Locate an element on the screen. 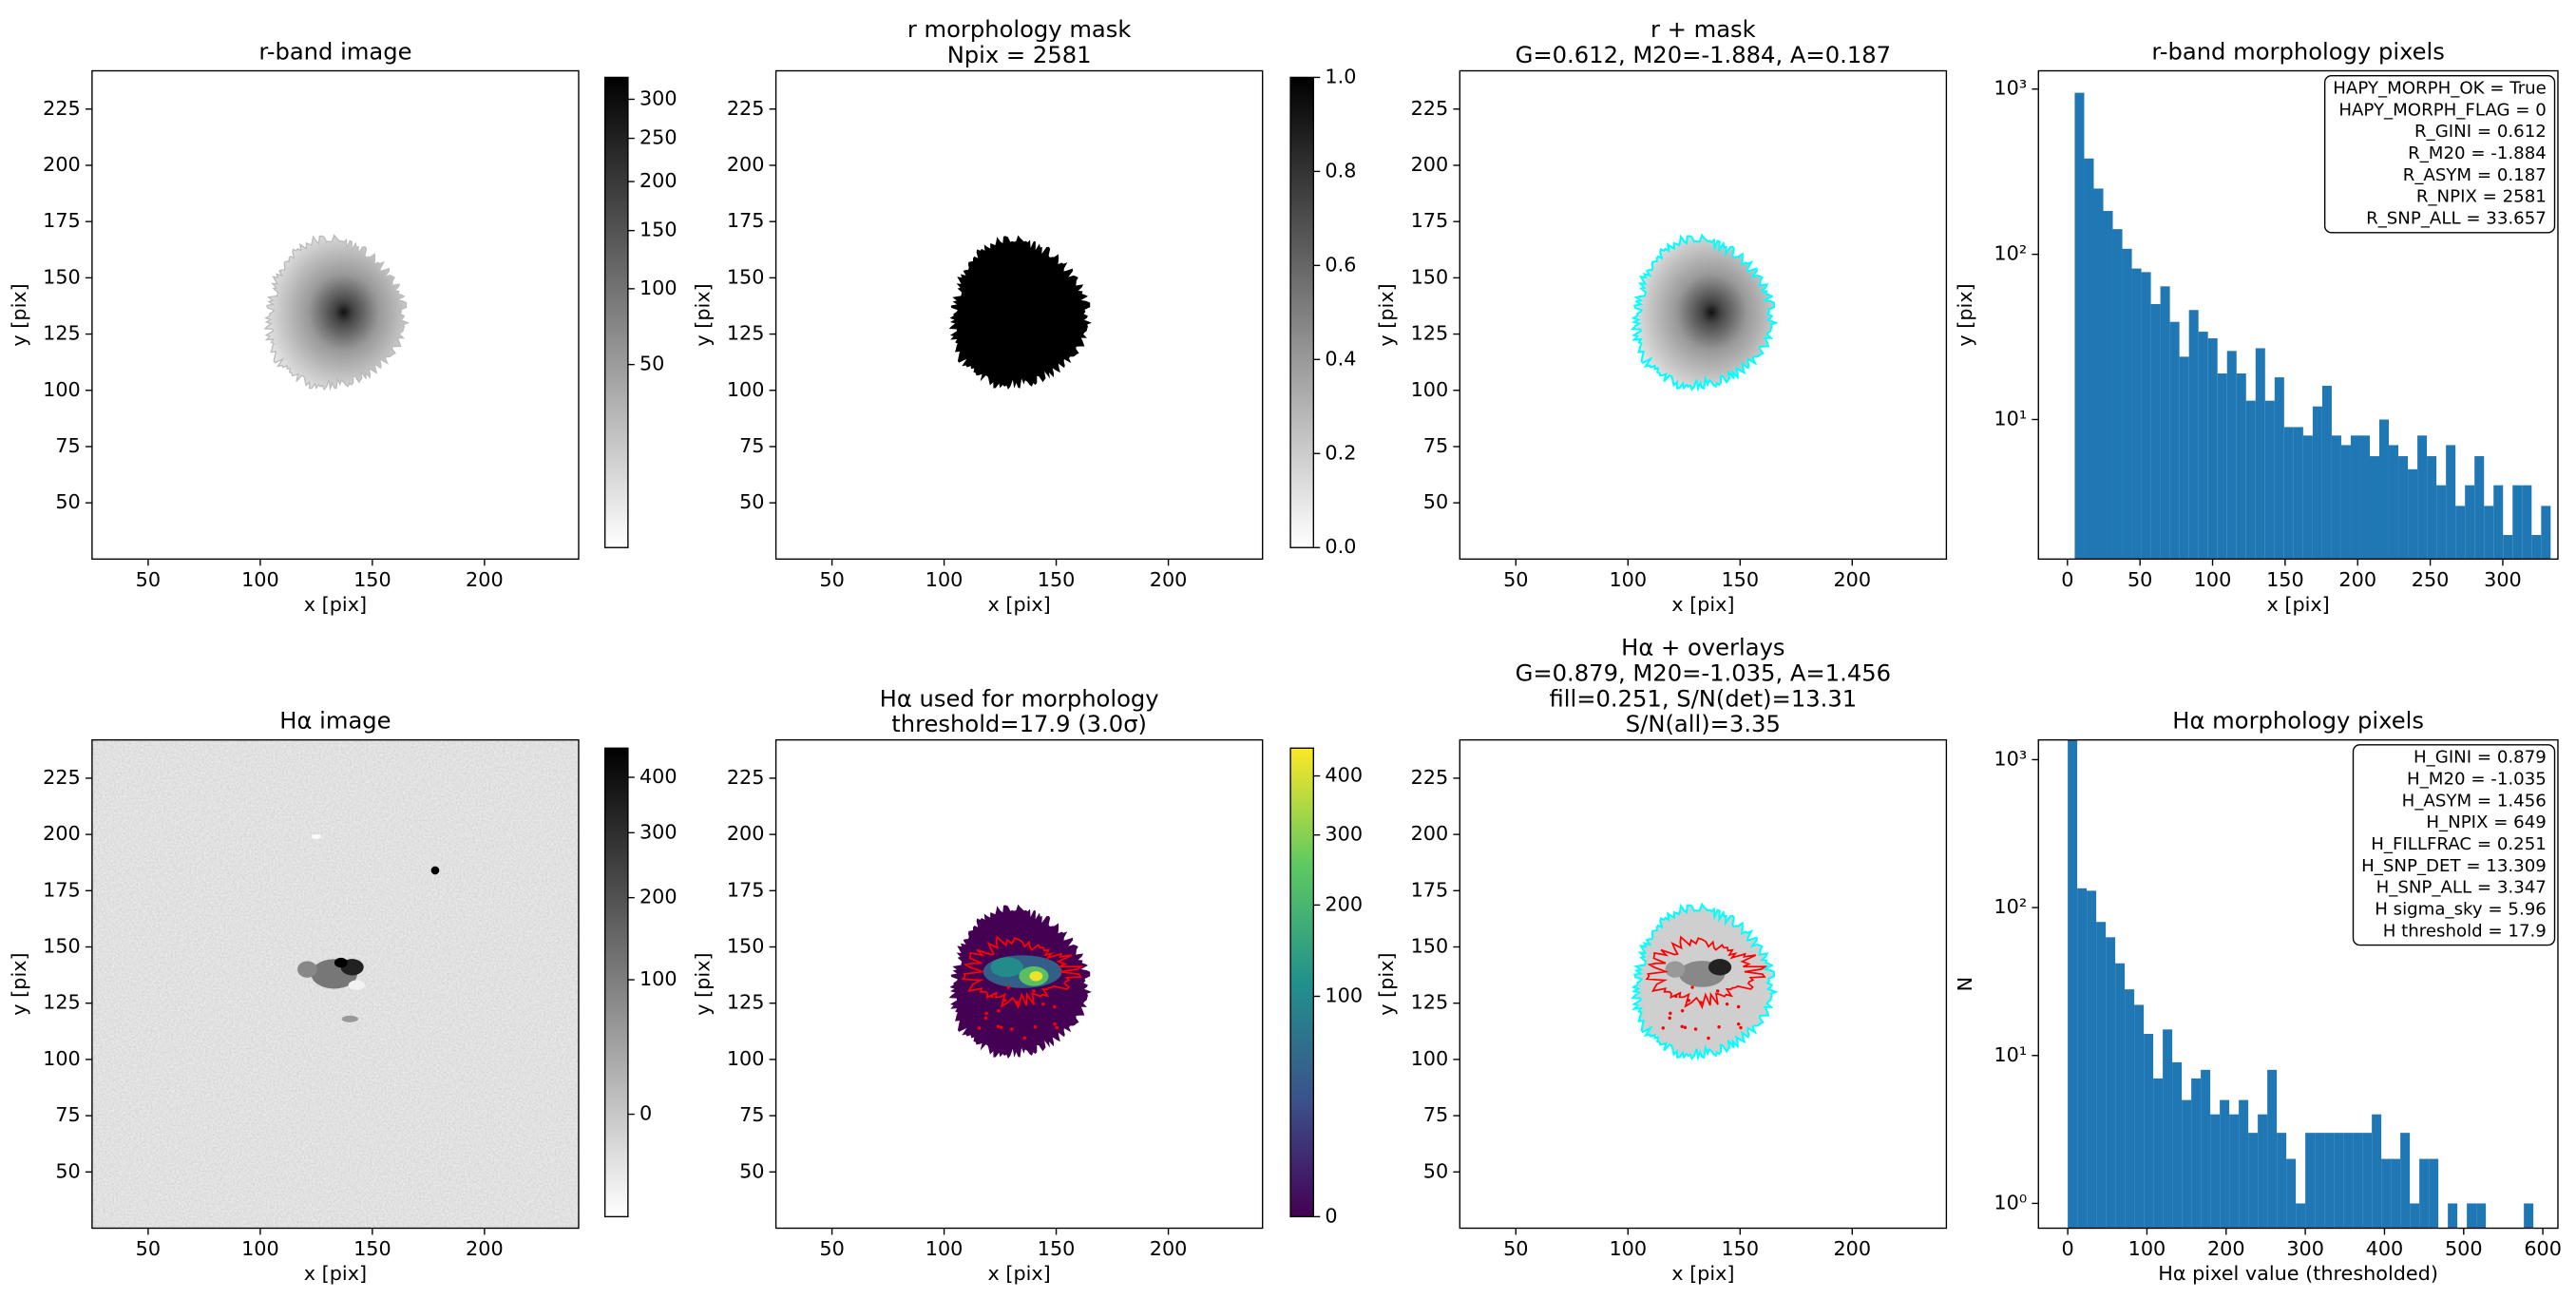  x-tick-label: 500 is located at coordinates (2464, 1248).